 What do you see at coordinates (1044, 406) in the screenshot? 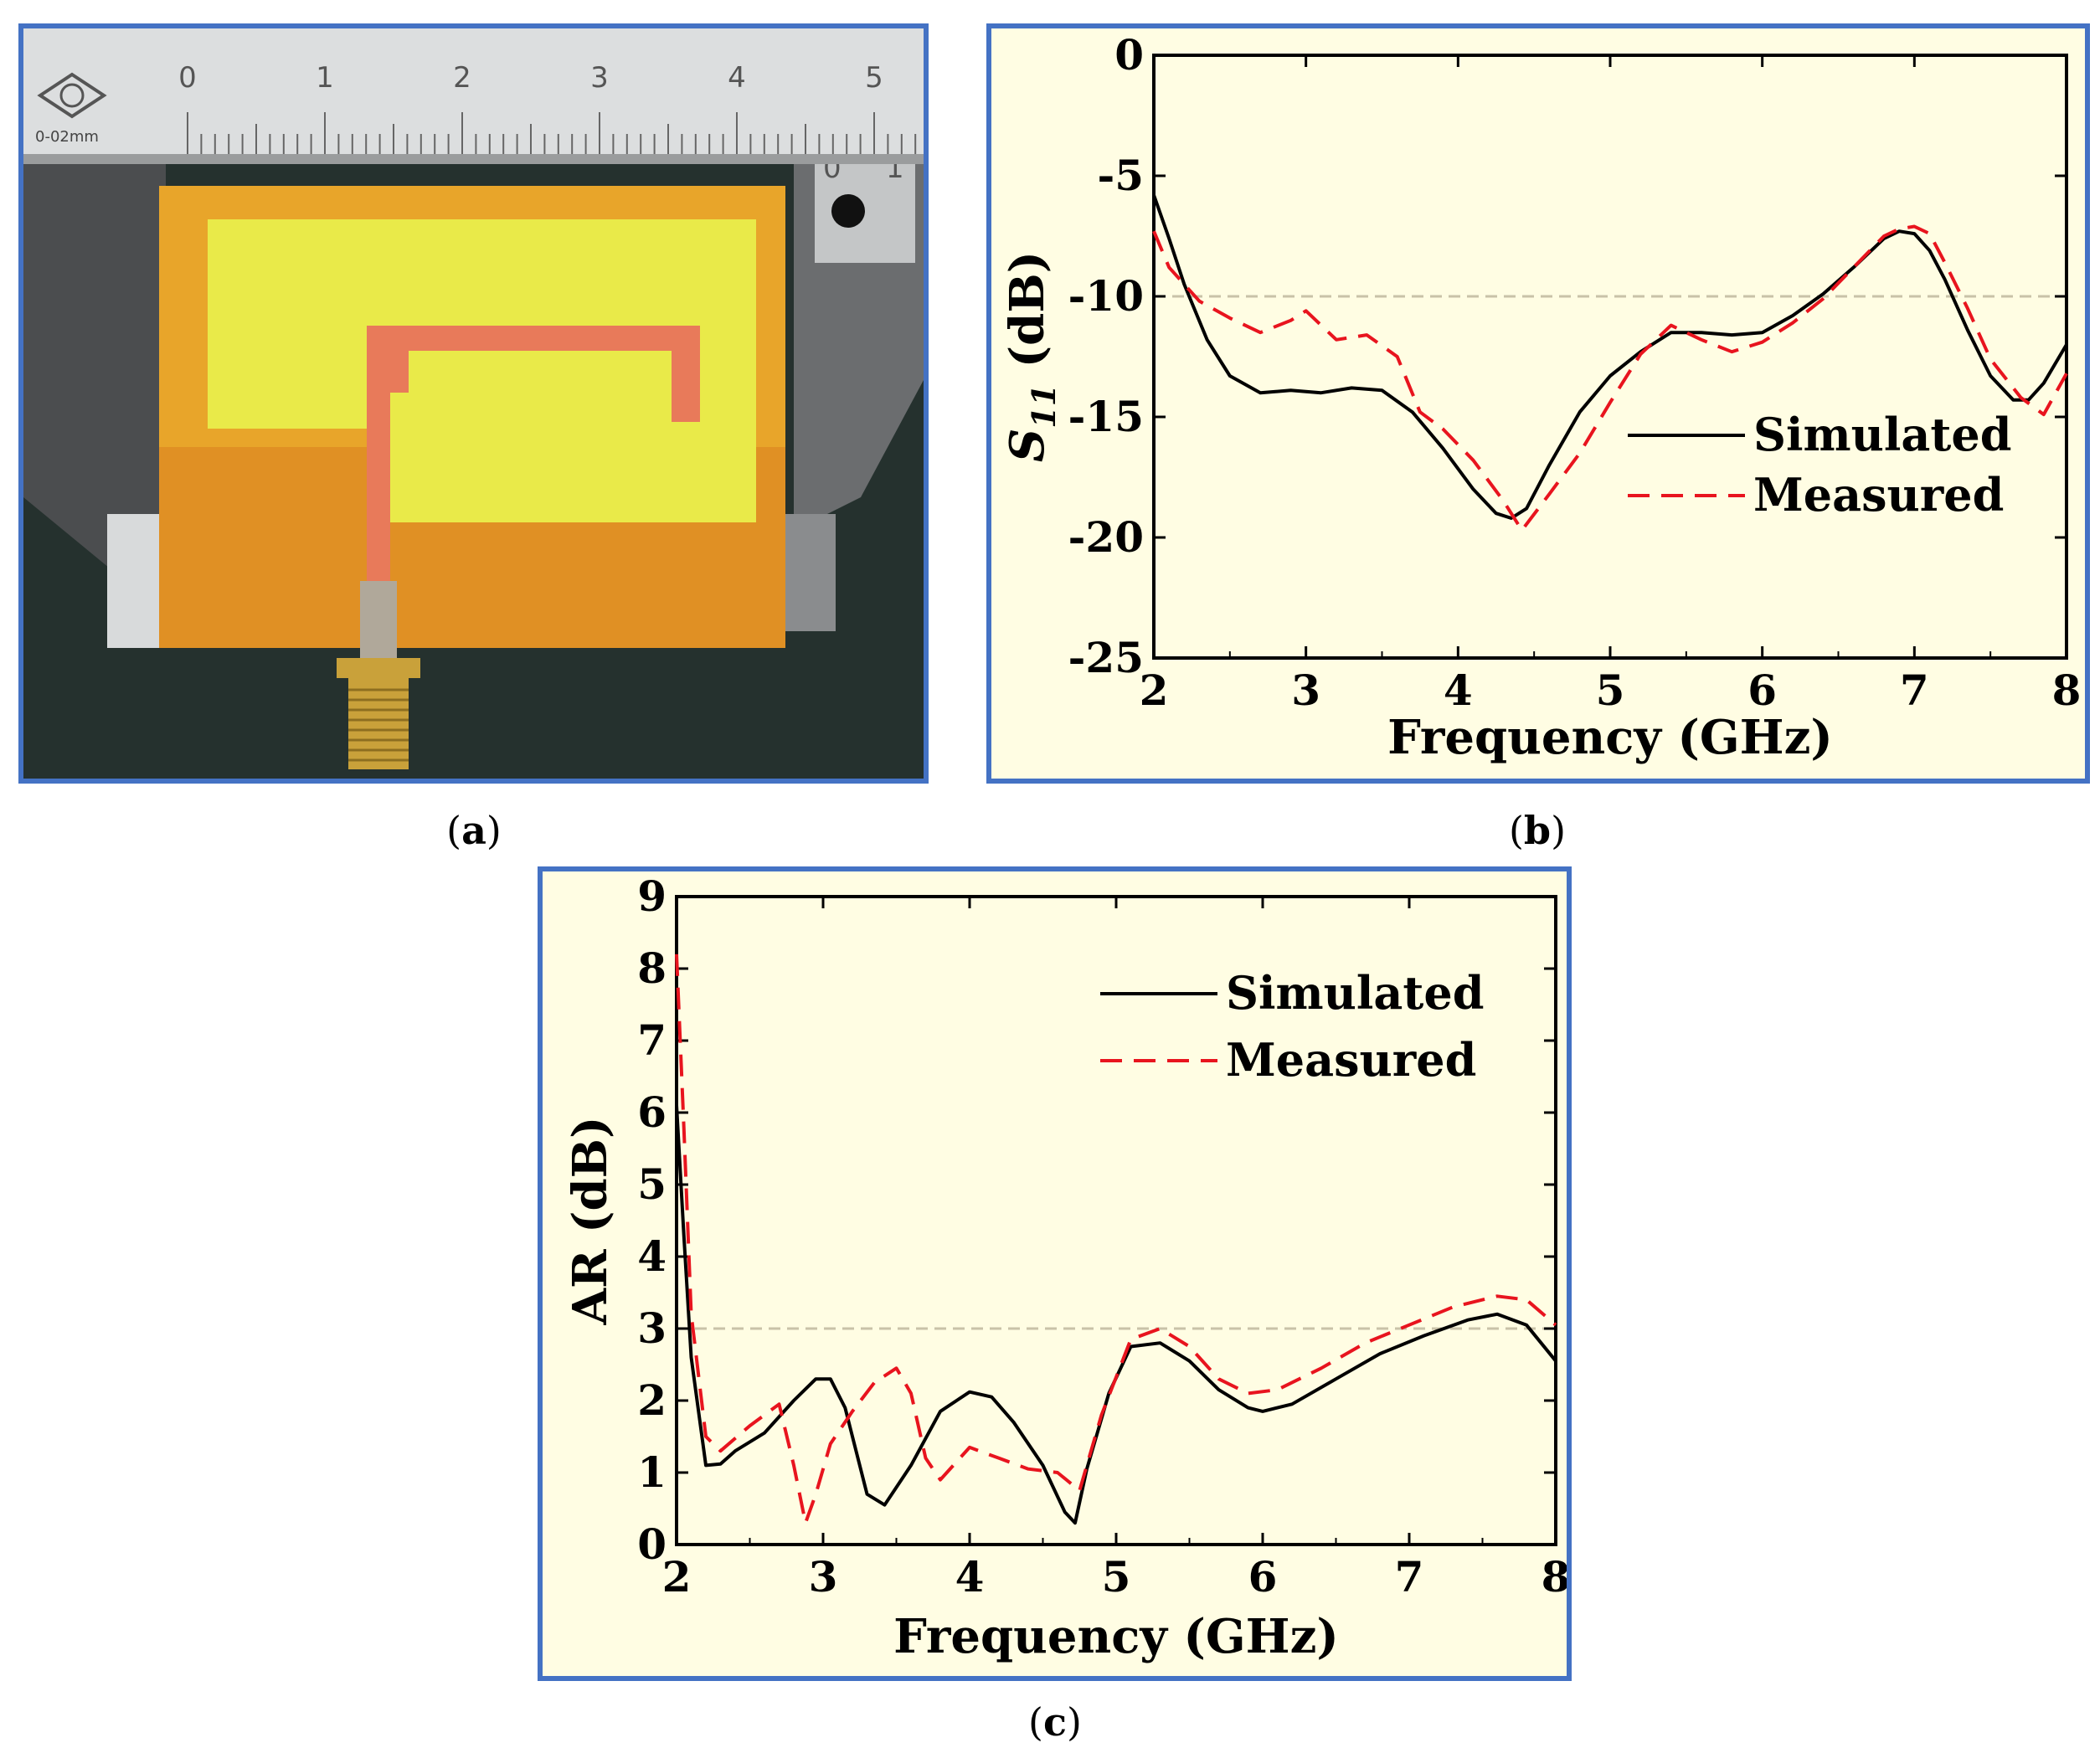
I see `y-label-sub: 11` at bounding box center [1044, 406].